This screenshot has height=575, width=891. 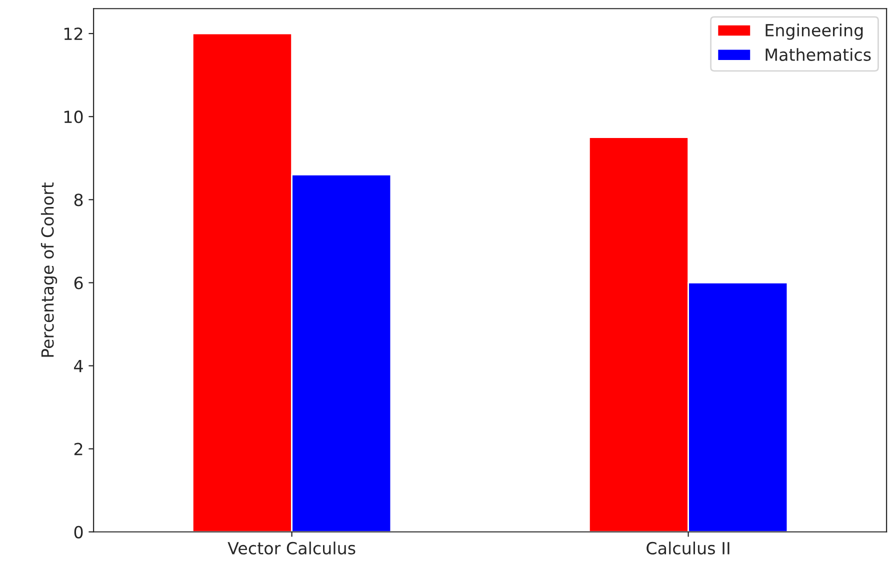 What do you see at coordinates (73, 117) in the screenshot?
I see `y-tick-label: 10` at bounding box center [73, 117].